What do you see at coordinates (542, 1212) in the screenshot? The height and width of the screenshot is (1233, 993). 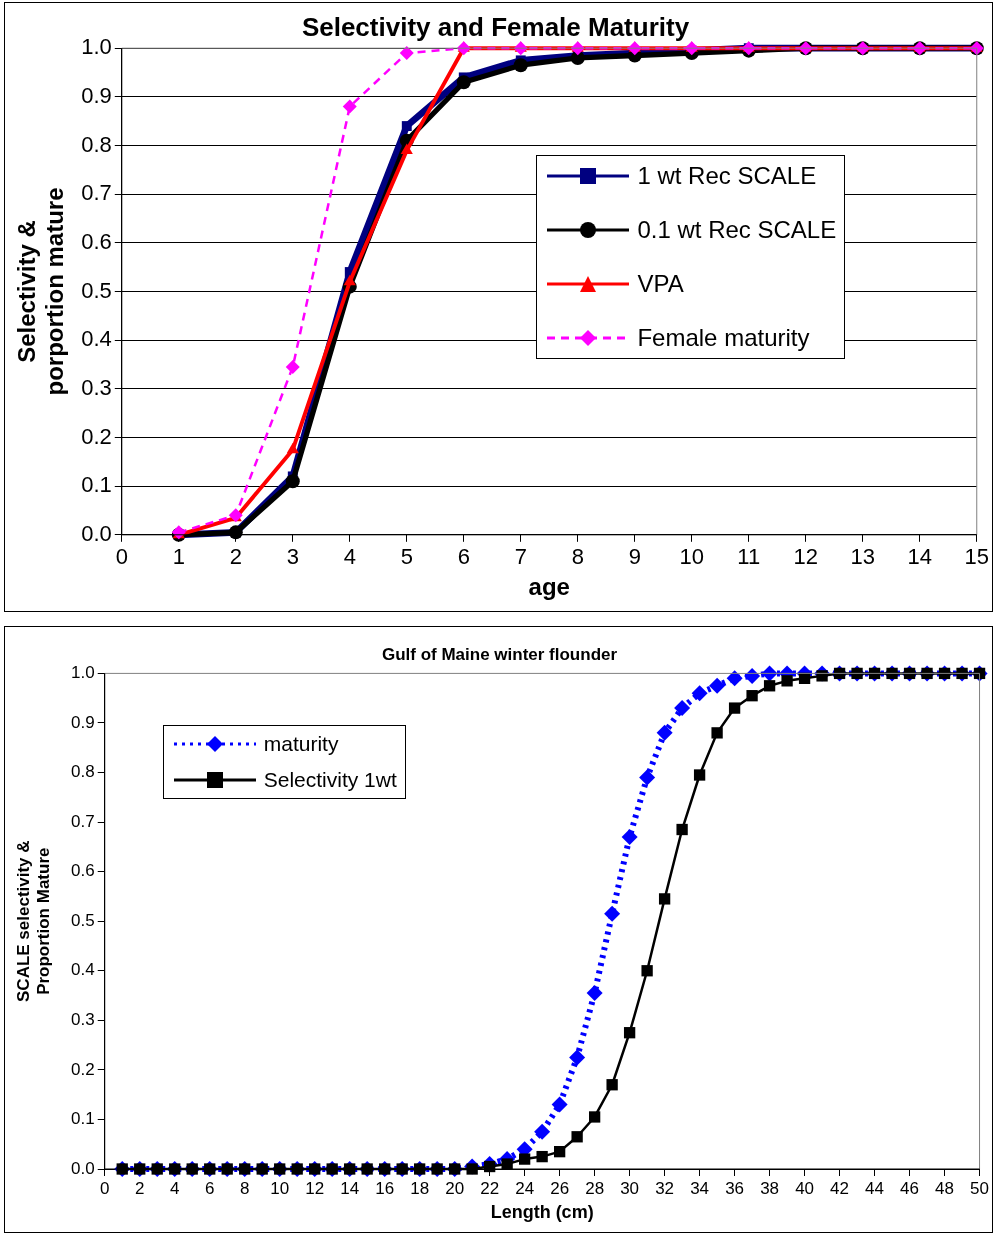 I see `x-axis-title: Length (cm)` at bounding box center [542, 1212].